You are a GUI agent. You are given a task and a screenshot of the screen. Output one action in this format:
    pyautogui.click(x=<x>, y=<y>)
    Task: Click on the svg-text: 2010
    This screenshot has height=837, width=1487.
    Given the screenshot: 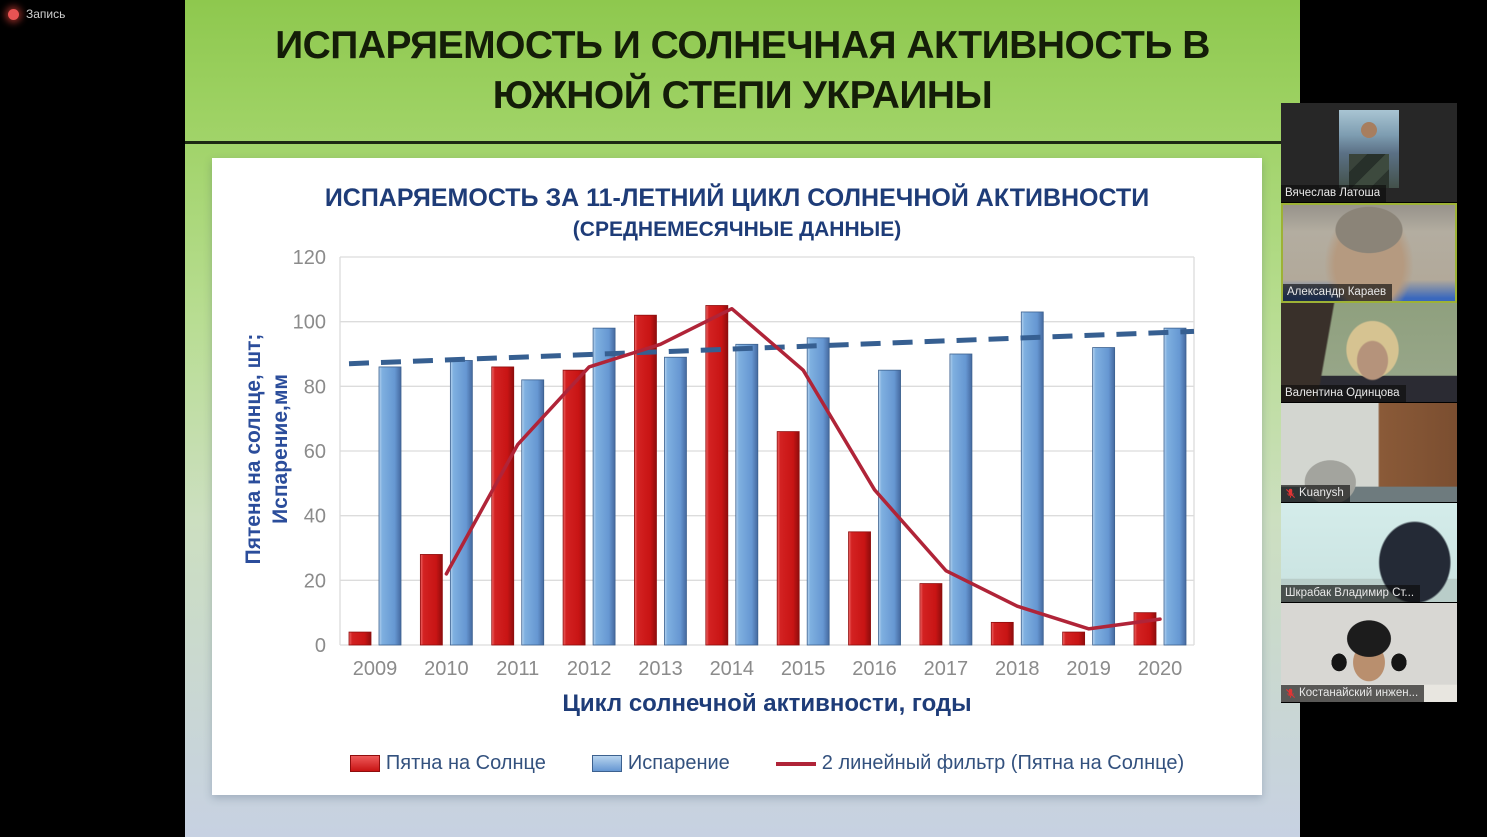 What is the action you would take?
    pyautogui.click(x=446, y=669)
    